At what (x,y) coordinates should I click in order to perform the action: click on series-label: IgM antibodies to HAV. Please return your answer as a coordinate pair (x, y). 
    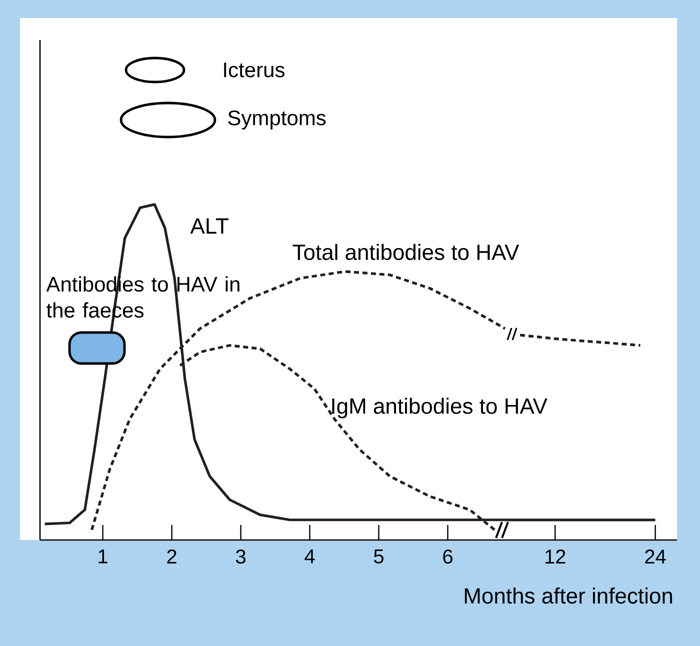
    Looking at the image, I should click on (440, 408).